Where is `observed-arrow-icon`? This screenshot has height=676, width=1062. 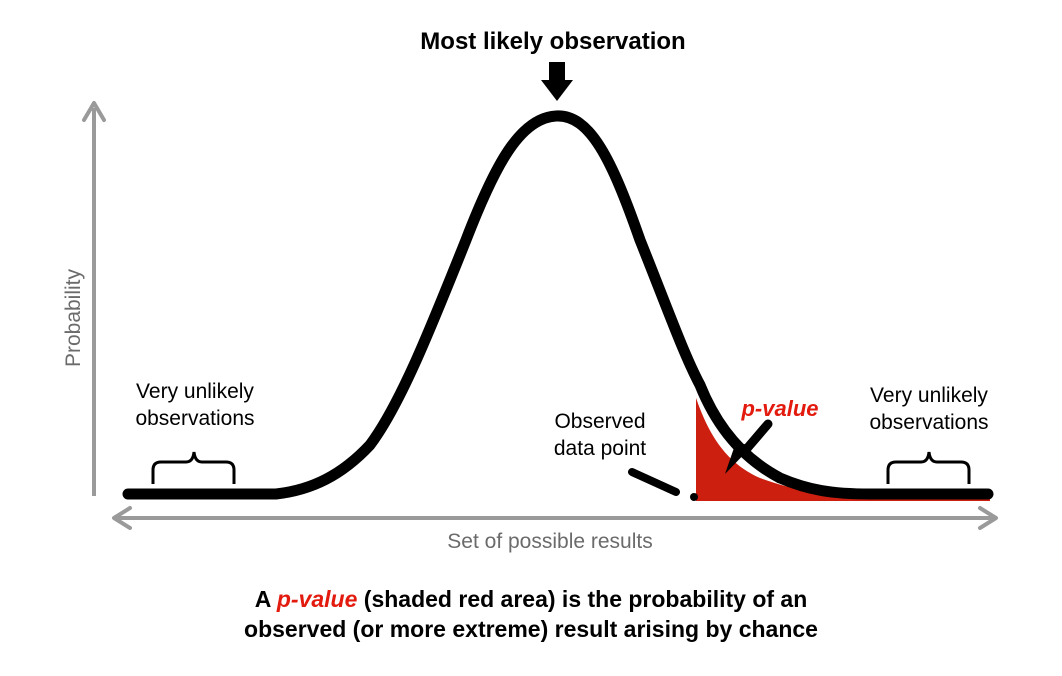
observed-arrow-icon is located at coordinates (663, 484).